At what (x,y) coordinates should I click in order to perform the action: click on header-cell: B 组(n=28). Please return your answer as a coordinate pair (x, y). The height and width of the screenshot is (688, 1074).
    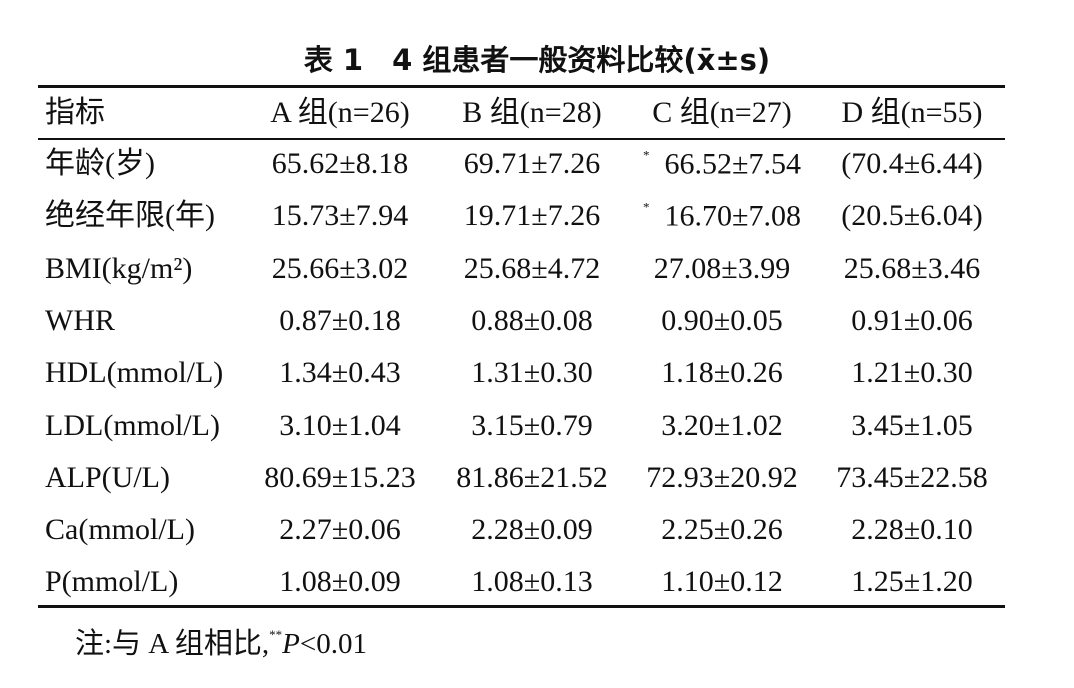
    Looking at the image, I should click on (532, 112).